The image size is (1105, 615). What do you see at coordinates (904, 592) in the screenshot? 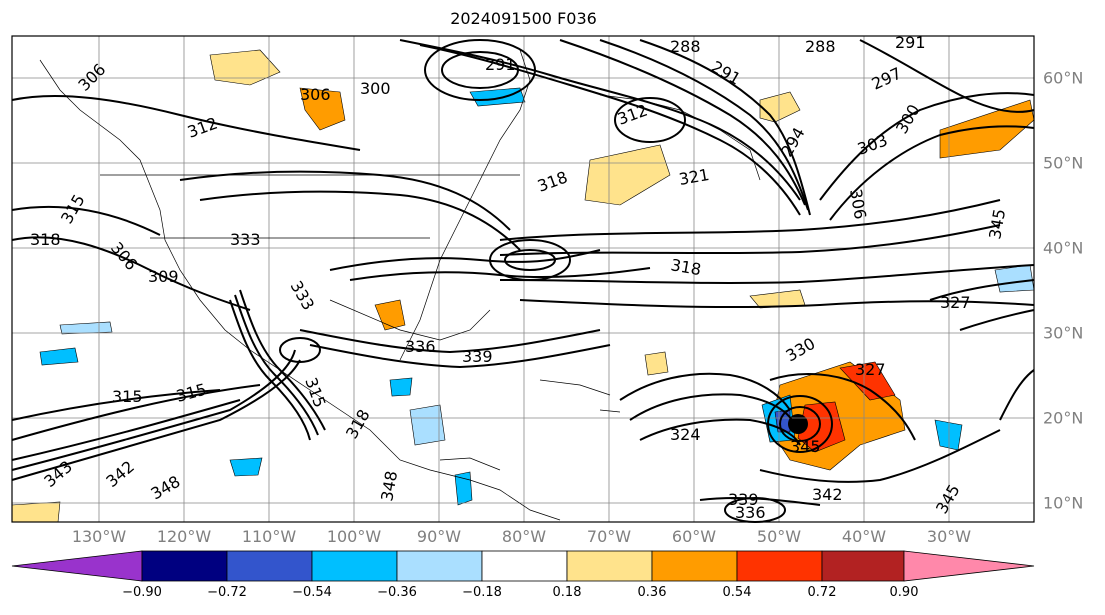
I see `colorbar-tick-label: 0.90` at bounding box center [904, 592].